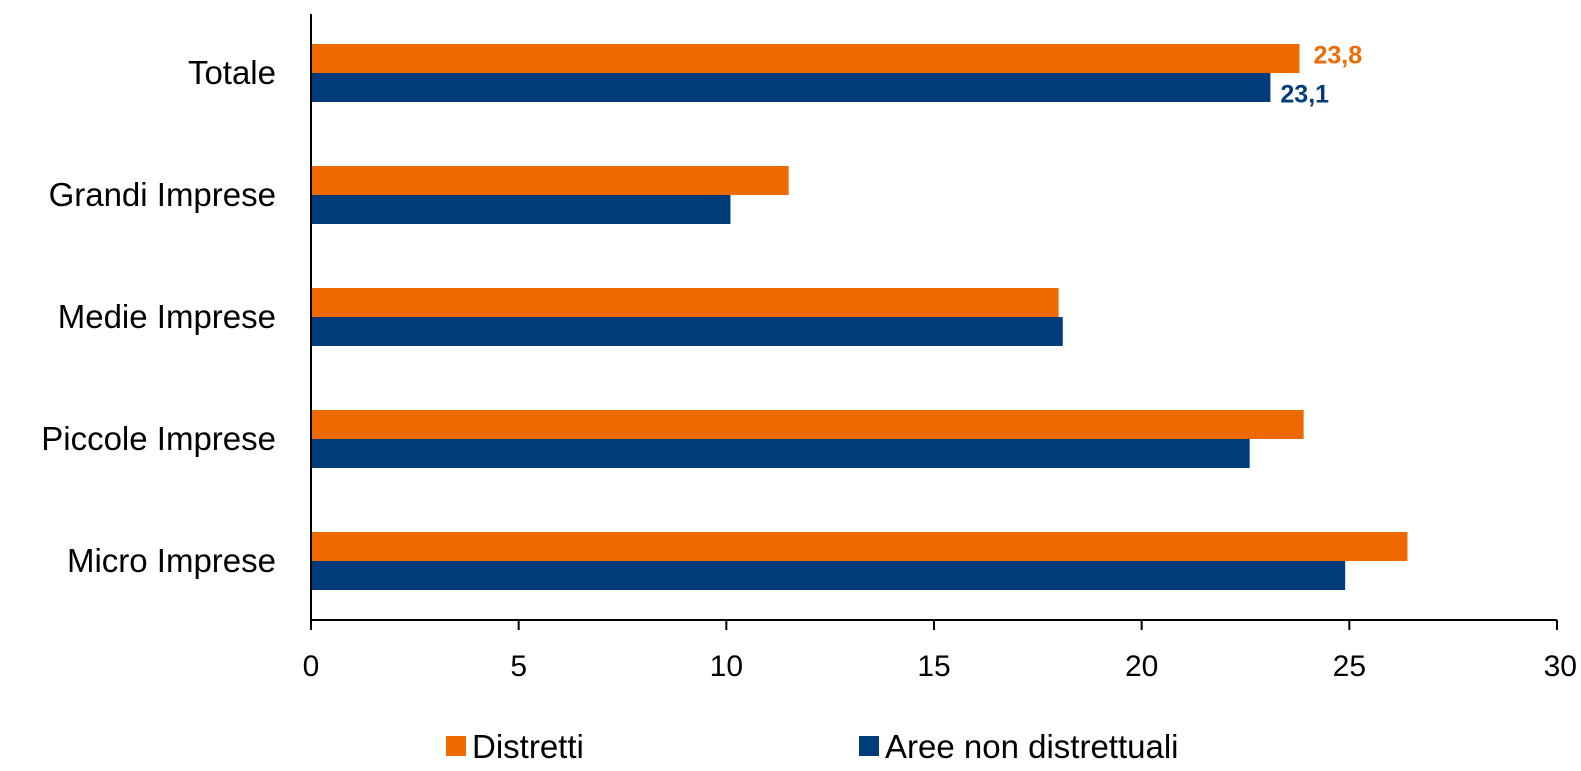  What do you see at coordinates (171, 560) in the screenshot?
I see `category-label: Micro Imprese` at bounding box center [171, 560].